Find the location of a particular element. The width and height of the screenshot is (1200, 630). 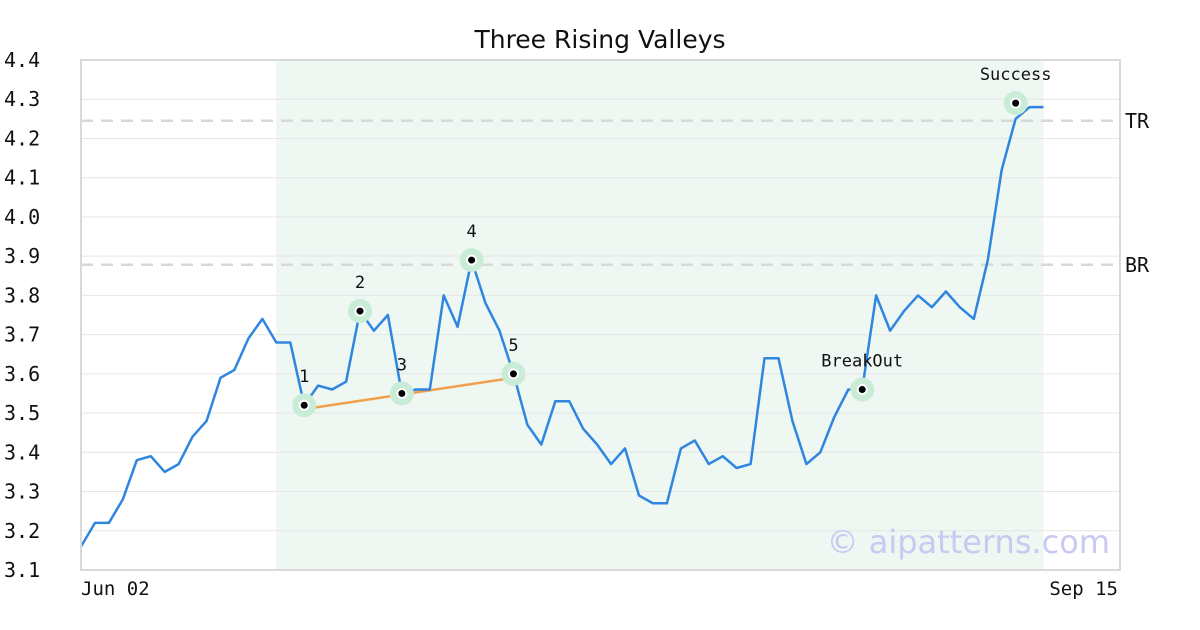

level-label: BR is located at coordinates (1137, 265).